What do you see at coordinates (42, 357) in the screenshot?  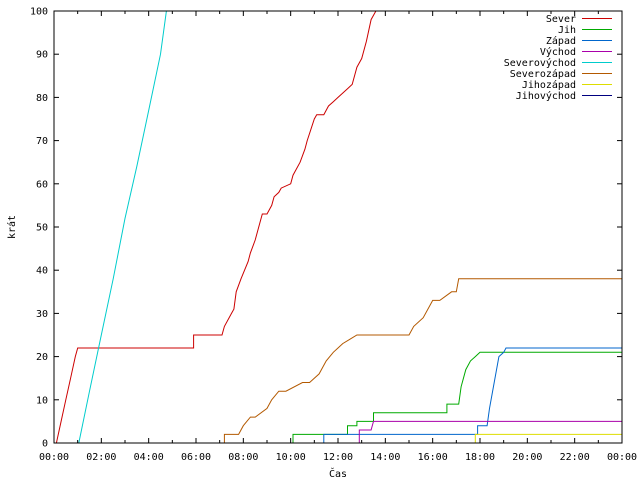 I see `y-tick-label: 20` at bounding box center [42, 357].